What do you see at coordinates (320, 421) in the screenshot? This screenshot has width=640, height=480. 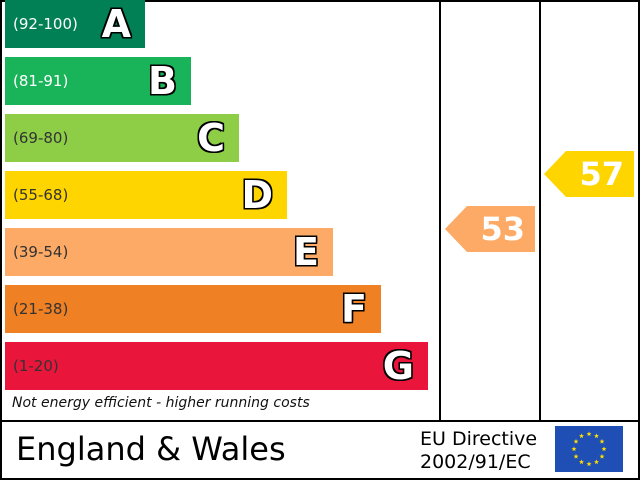 I see `footer-divider` at bounding box center [320, 421].